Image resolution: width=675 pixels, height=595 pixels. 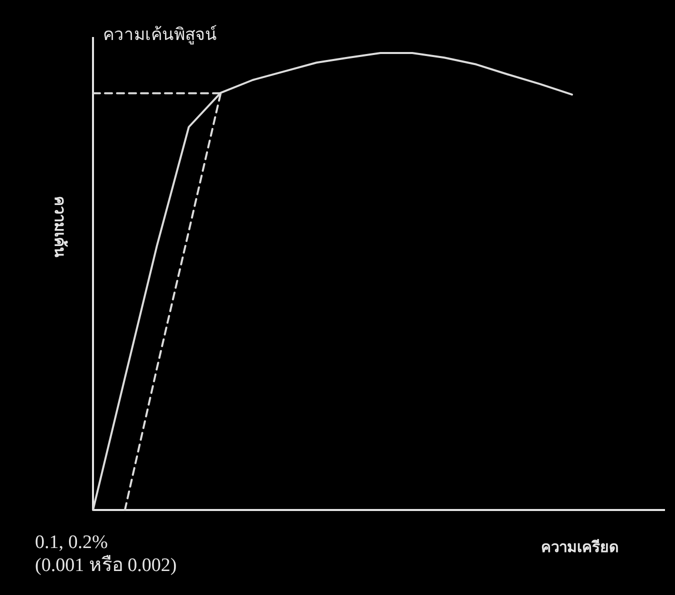 I want to click on annotation: 0.1, 0.2% (0.001 หรือ 0.002), so click(x=106, y=554).